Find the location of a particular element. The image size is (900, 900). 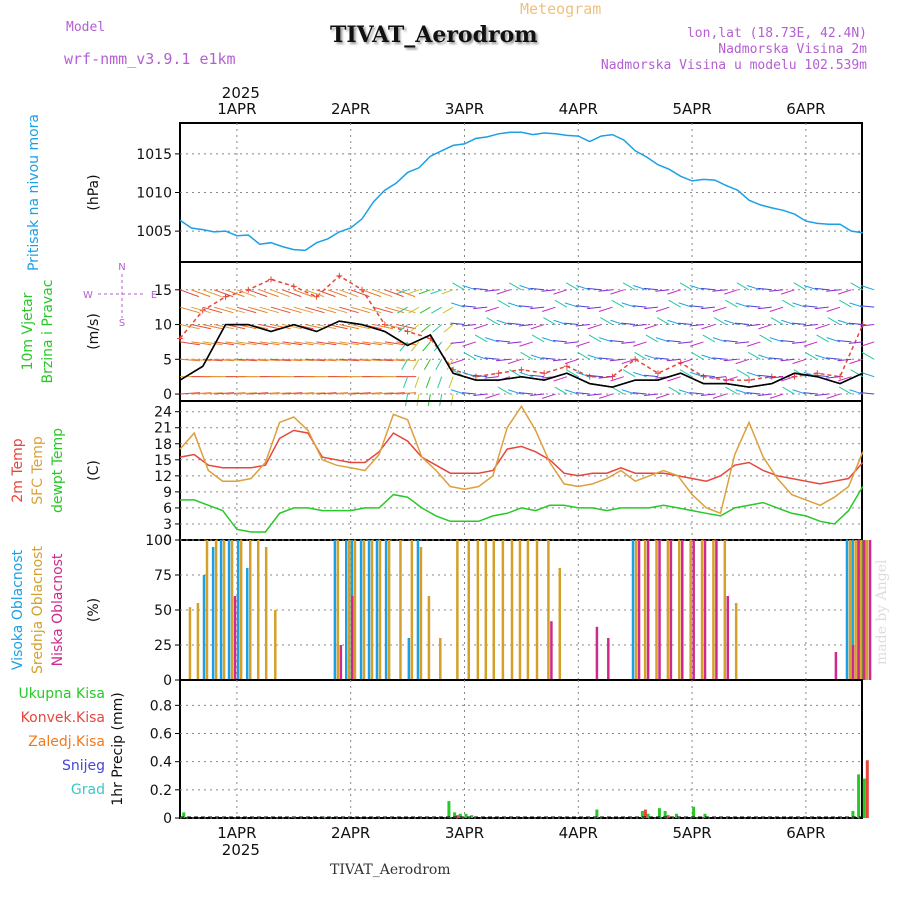

bar-konvek-kisa is located at coordinates (668, 816).